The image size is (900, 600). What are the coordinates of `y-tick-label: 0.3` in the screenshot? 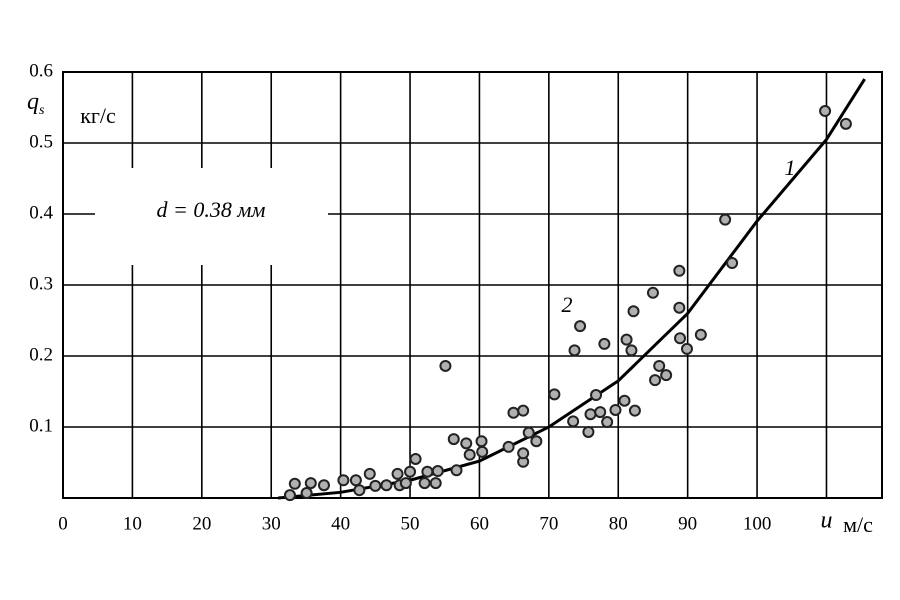 It's located at (41, 283).